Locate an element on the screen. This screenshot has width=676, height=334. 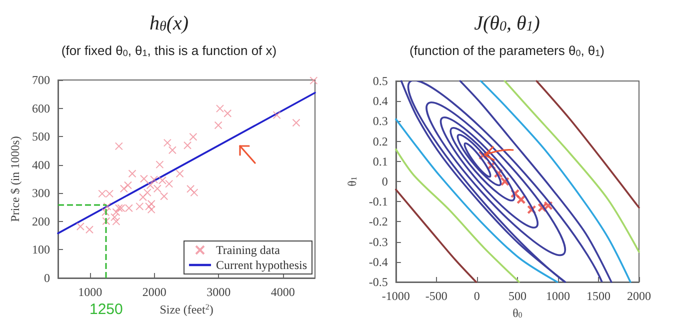
y-tick-label: -0.2 is located at coordinates (378, 221).